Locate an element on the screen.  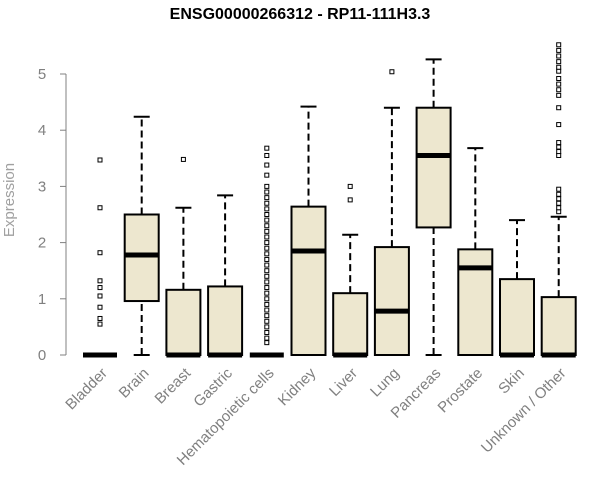
box-hematopoietic-cells is located at coordinates (266, 251).